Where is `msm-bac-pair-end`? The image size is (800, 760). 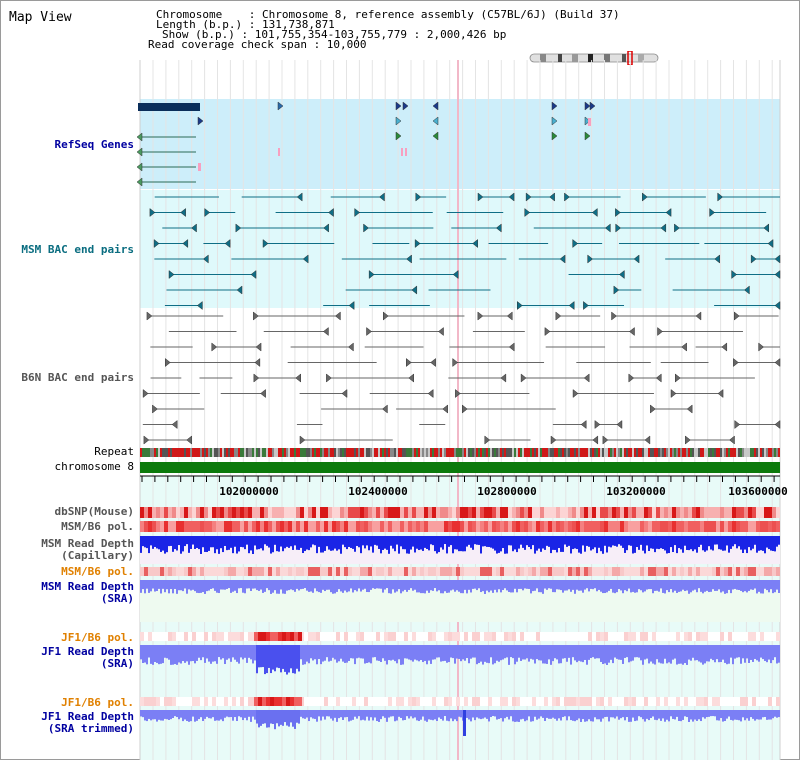
msm-bac-pair-end is located at coordinates (520, 305).